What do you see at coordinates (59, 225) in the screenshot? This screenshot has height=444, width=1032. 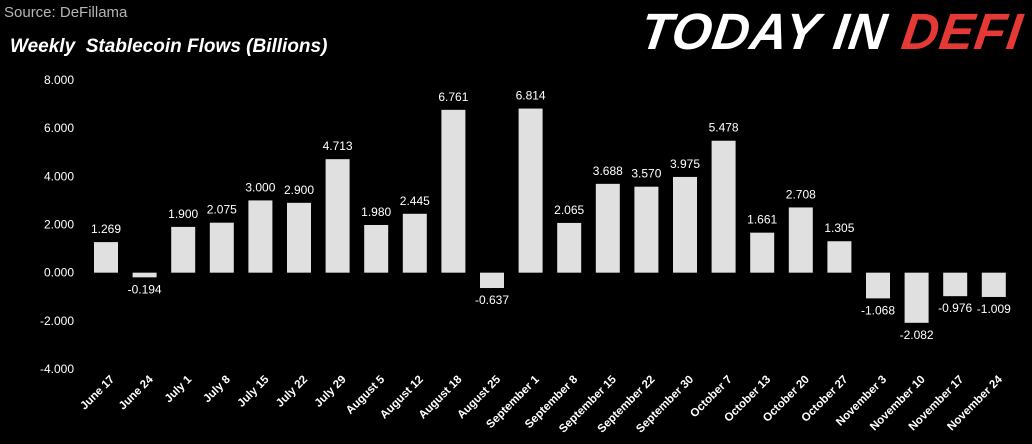 I see `y-tick-label: 2.000` at bounding box center [59, 225].